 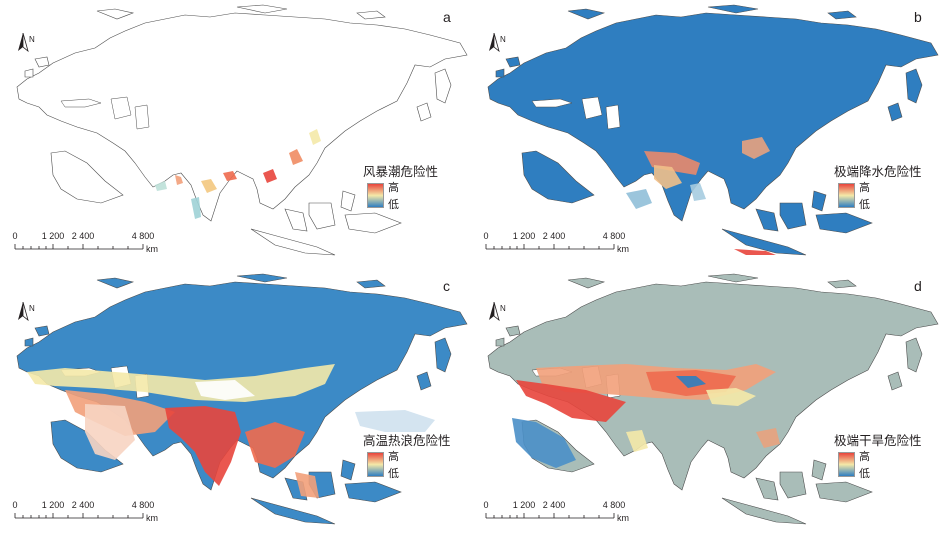 What do you see at coordinates (884, 460) in the screenshot?
I see `legend: 极端干旱危险性 高 低` at bounding box center [884, 460].